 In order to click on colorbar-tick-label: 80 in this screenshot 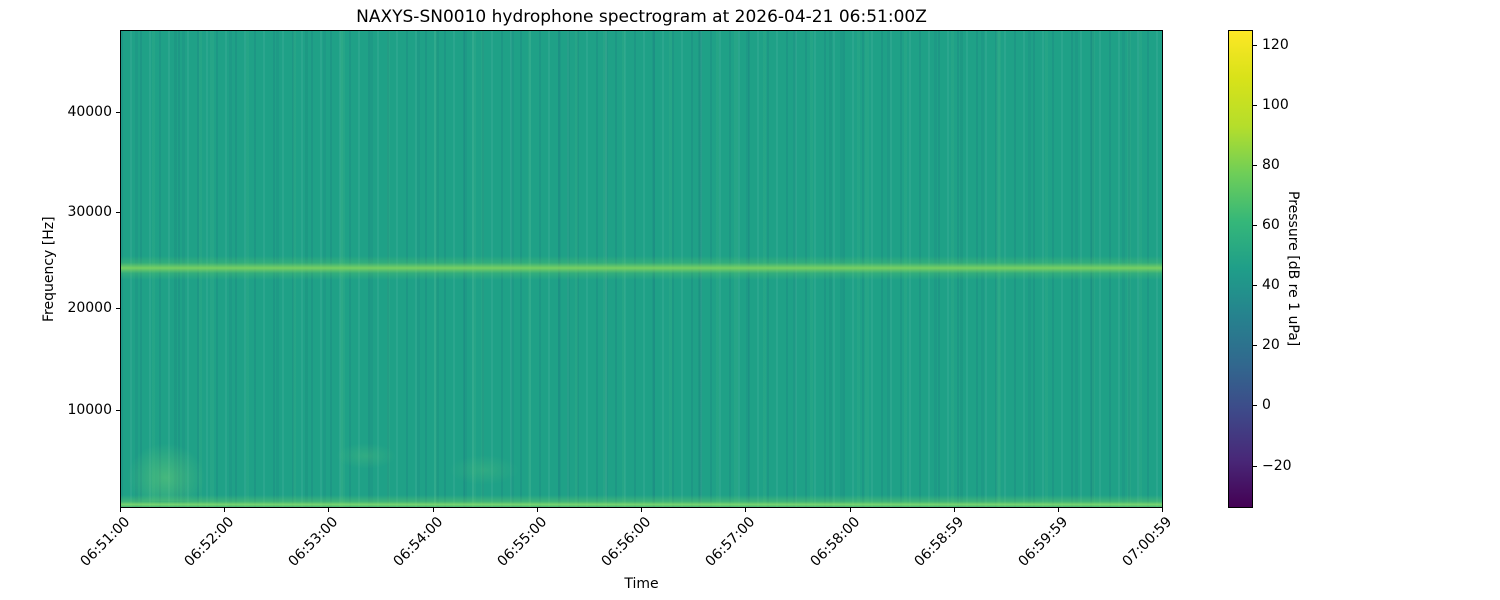, I will do `click(1271, 165)`.